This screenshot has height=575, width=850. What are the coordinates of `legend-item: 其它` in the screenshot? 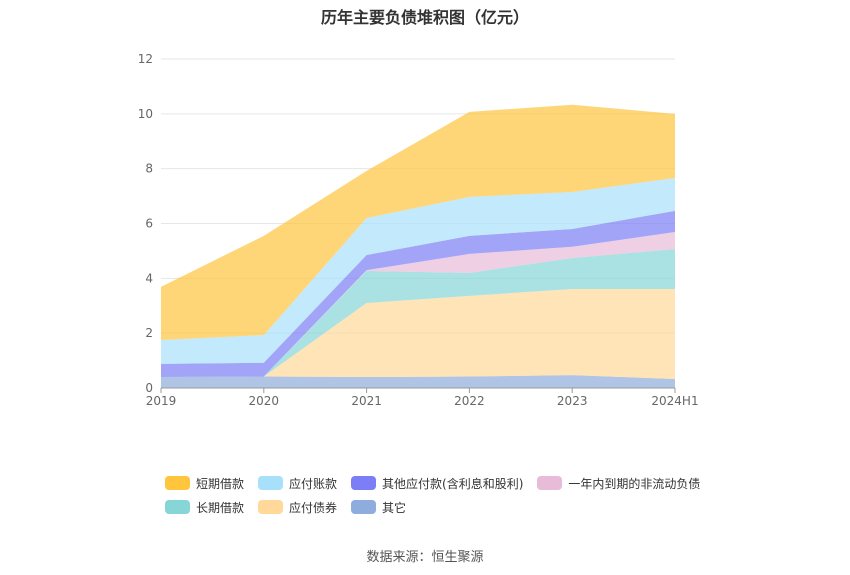 It's located at (378, 507).